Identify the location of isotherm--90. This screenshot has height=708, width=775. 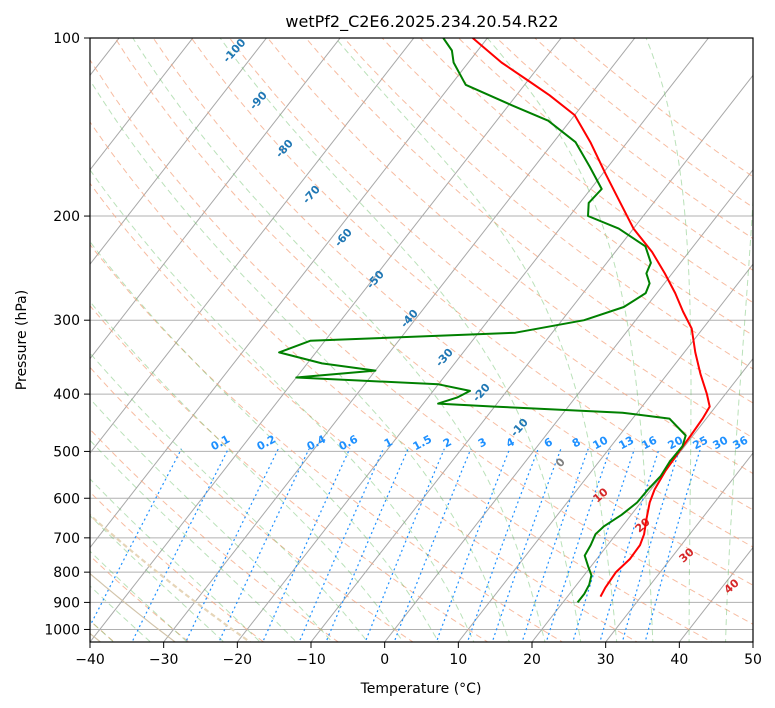
(142, 104).